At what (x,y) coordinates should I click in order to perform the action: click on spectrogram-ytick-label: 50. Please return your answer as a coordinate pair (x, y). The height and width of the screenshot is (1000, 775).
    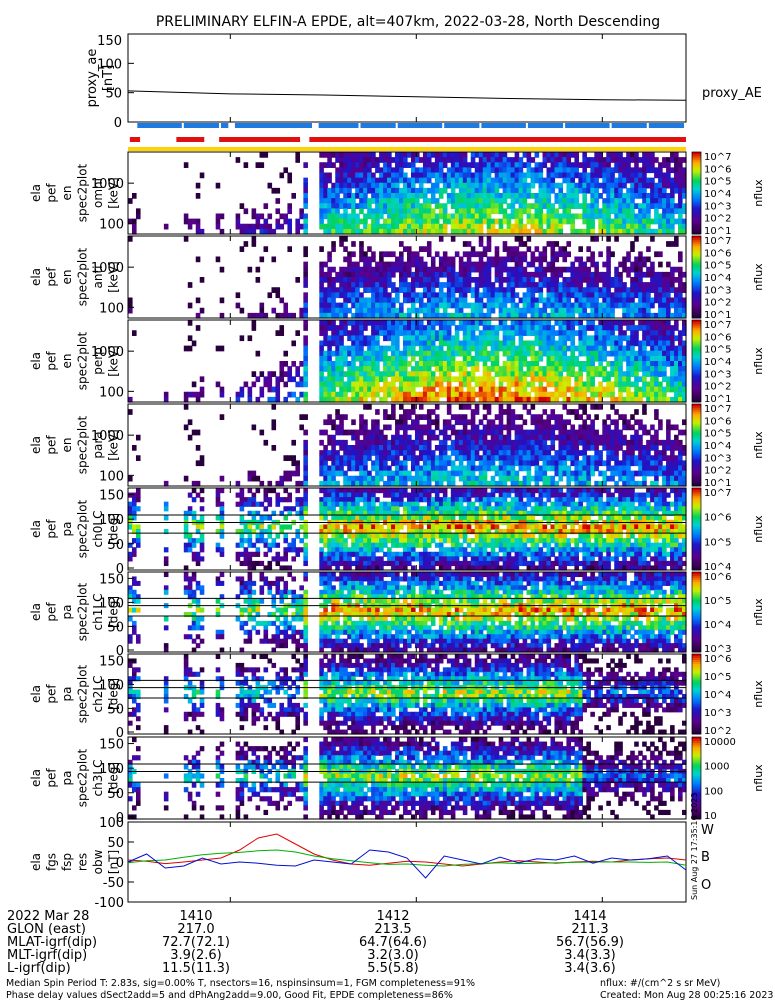
    Looking at the image, I should click on (115, 627).